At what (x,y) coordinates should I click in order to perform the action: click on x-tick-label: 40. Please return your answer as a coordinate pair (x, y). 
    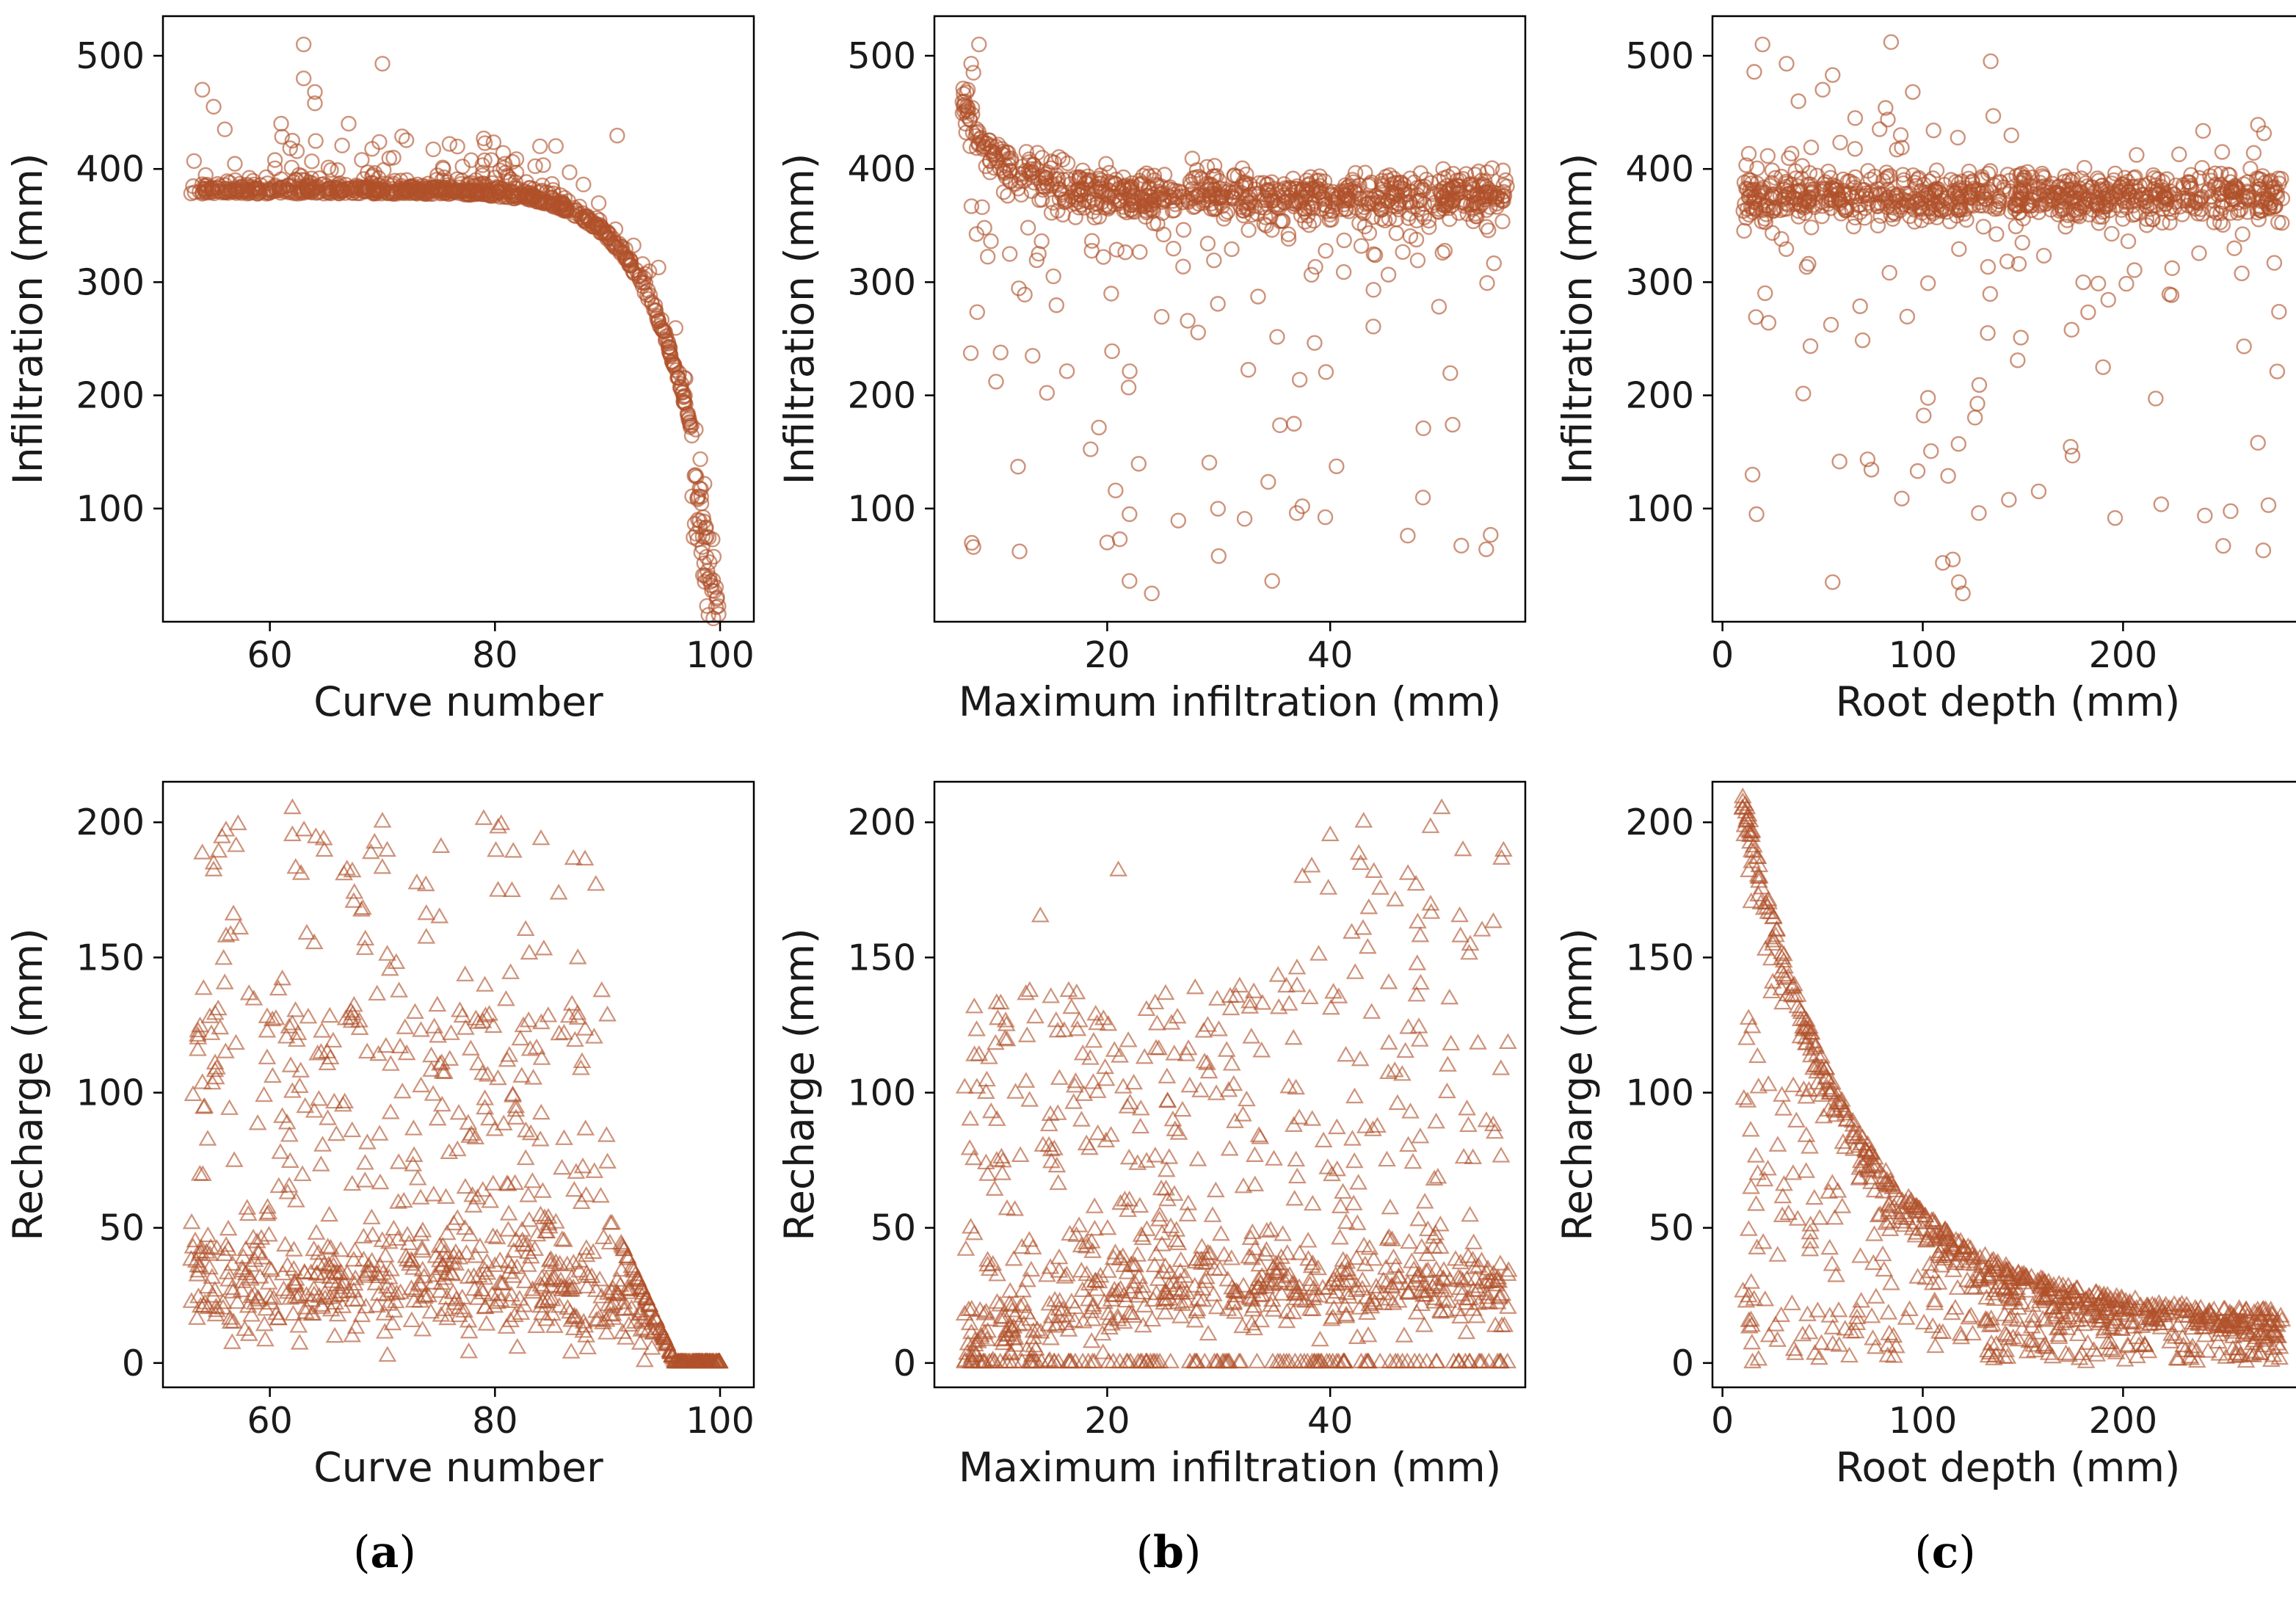
    Looking at the image, I should click on (1330, 655).